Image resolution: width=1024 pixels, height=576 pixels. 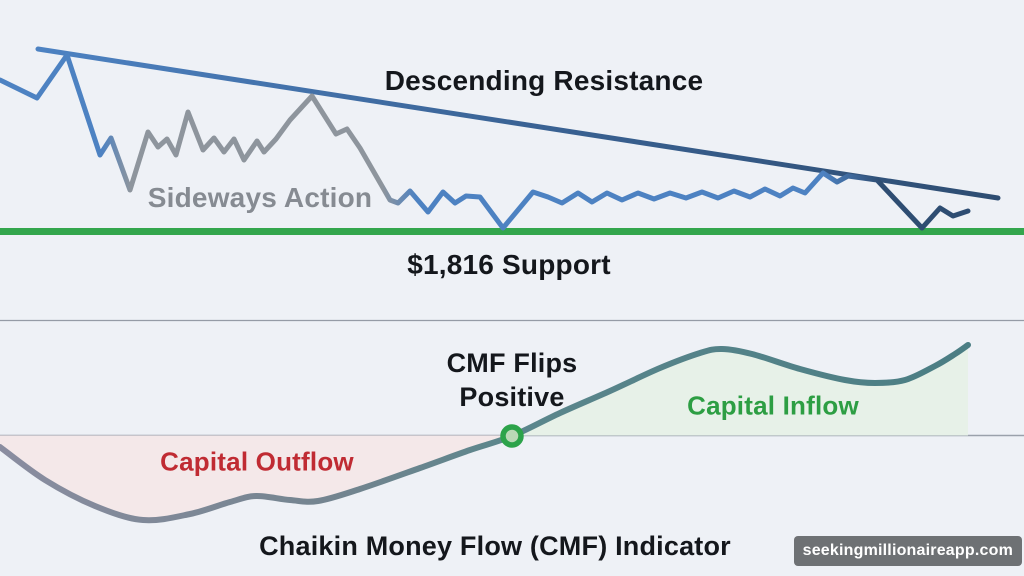 I want to click on watermark-badge: seekingmillionaireapp.com, so click(x=907, y=551).